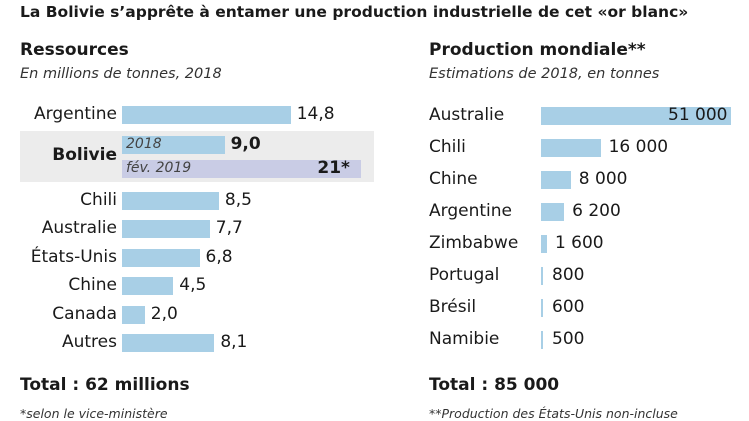 Image resolution: width=749 pixels, height=421 pixels. Describe the element at coordinates (121, 74) in the screenshot. I see `resources-subtitle: En millions de tonnes, 2018` at that location.